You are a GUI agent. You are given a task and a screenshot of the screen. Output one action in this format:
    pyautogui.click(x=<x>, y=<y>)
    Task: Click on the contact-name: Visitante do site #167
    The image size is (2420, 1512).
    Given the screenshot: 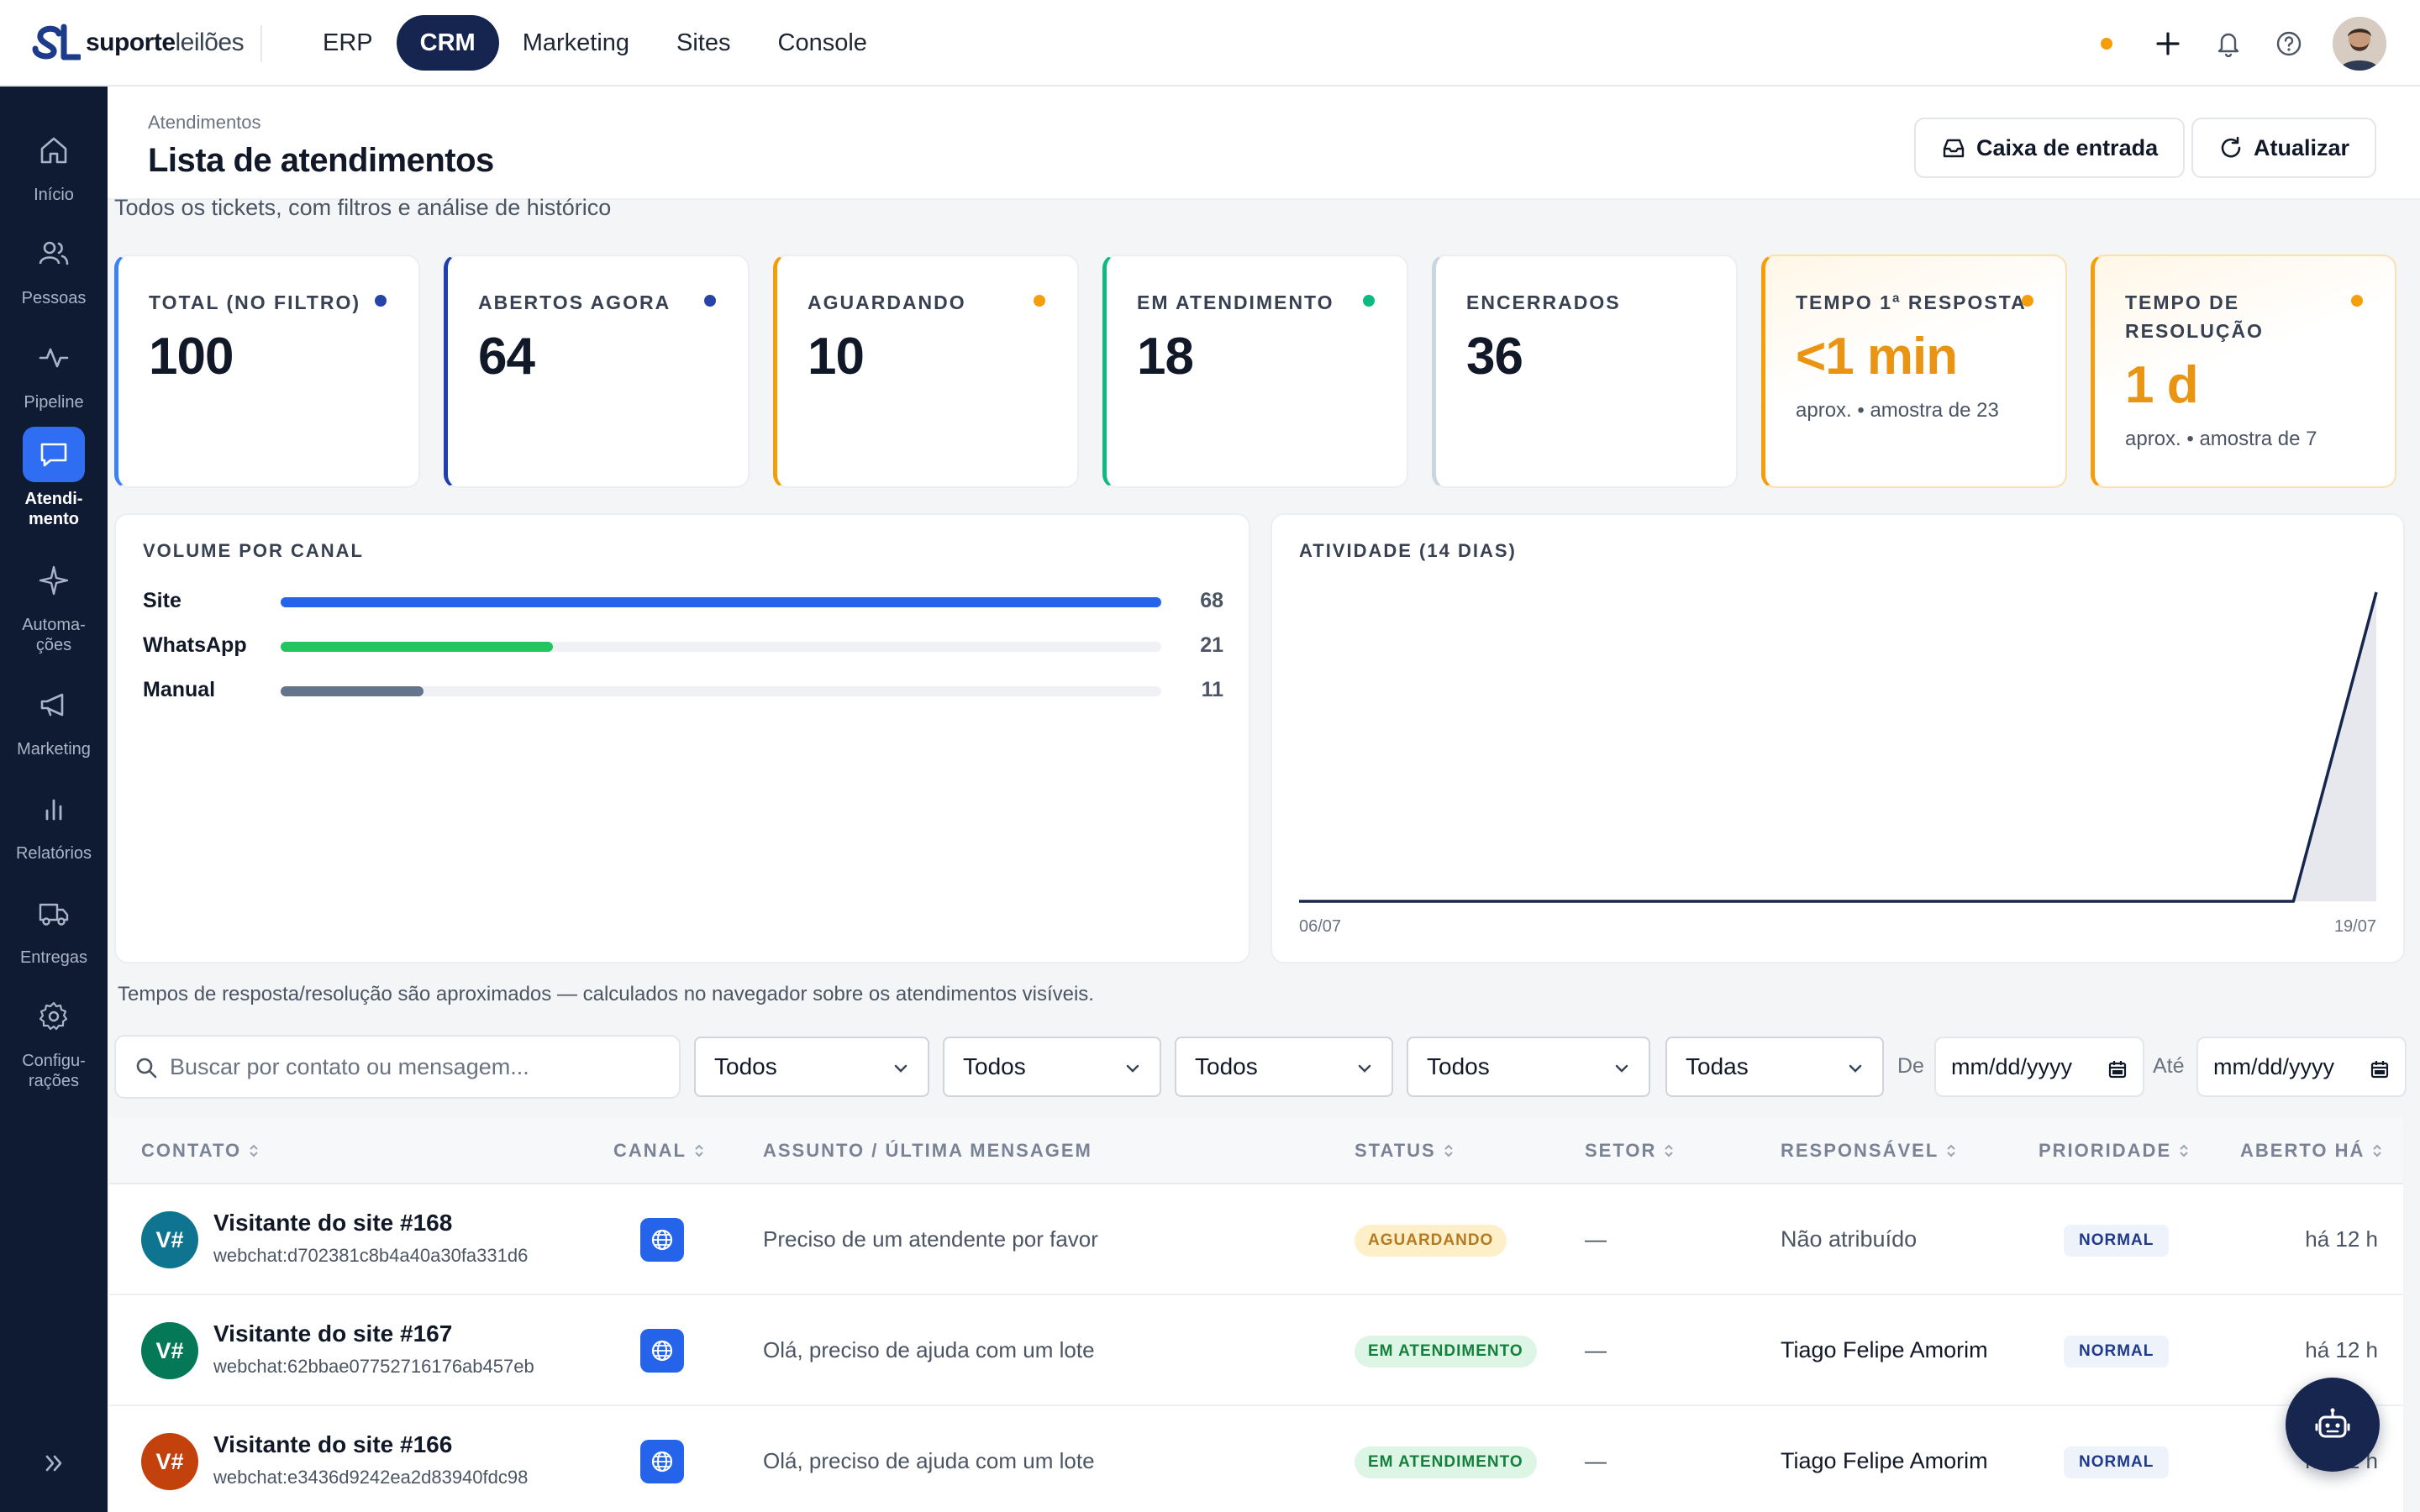 What is the action you would take?
    pyautogui.click(x=333, y=1333)
    